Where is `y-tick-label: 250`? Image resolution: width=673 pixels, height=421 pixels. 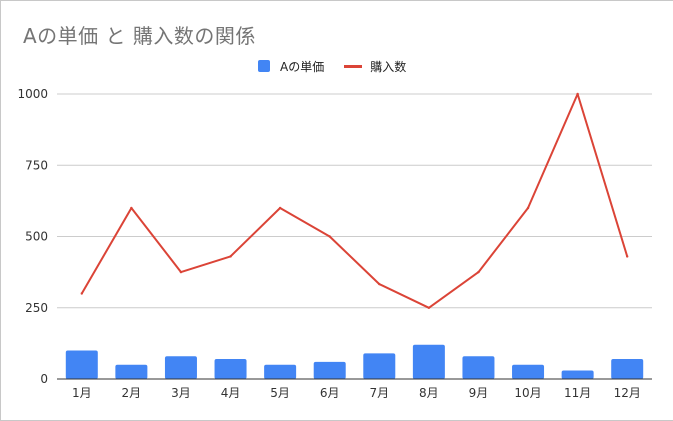 y-tick-label: 250 is located at coordinates (36, 308).